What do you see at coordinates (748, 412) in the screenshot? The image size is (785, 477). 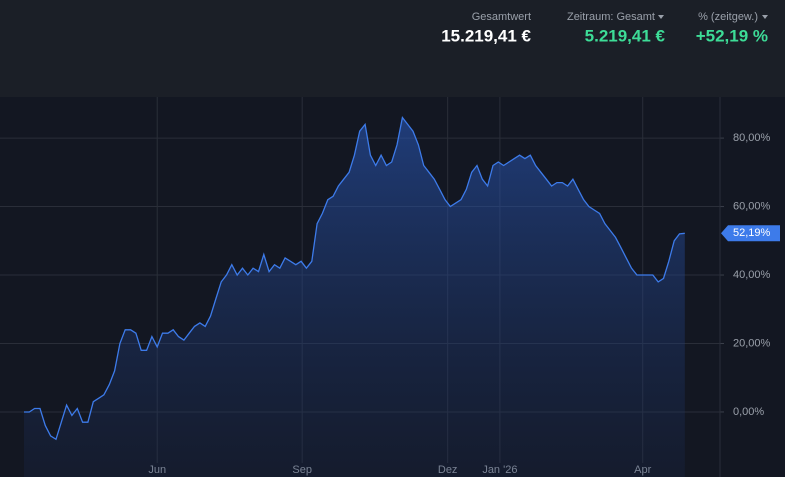 I see `y-tick-label: 0,00%` at bounding box center [748, 412].